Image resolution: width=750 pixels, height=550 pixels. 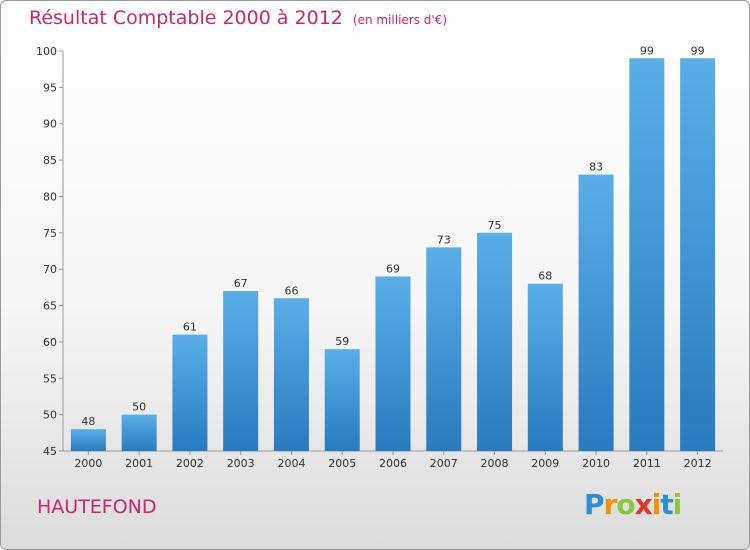 I want to click on y-tick-label: 90, so click(x=50, y=124).